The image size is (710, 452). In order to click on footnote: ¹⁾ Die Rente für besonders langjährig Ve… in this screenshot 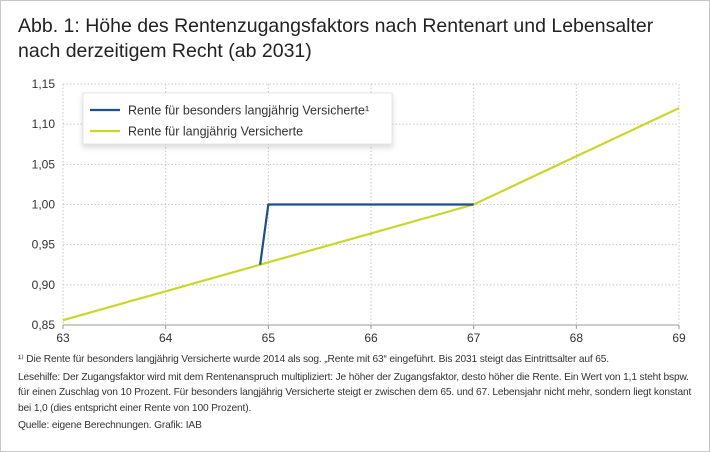, I will do `click(313, 359)`.